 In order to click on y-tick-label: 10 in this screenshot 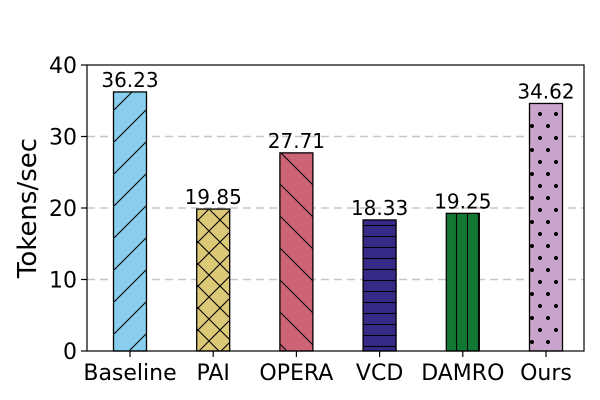, I will do `click(63, 281)`.